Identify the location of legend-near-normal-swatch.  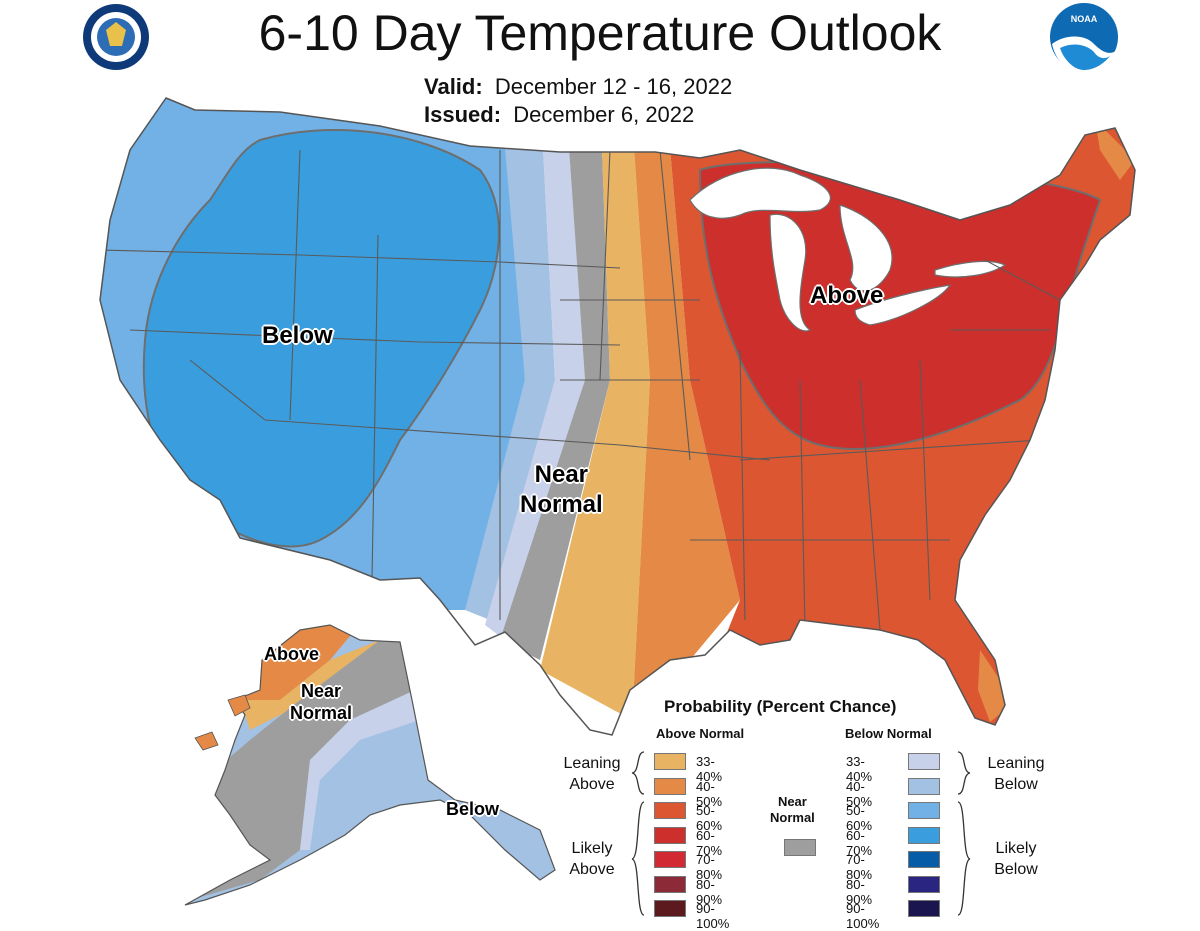
(800, 847).